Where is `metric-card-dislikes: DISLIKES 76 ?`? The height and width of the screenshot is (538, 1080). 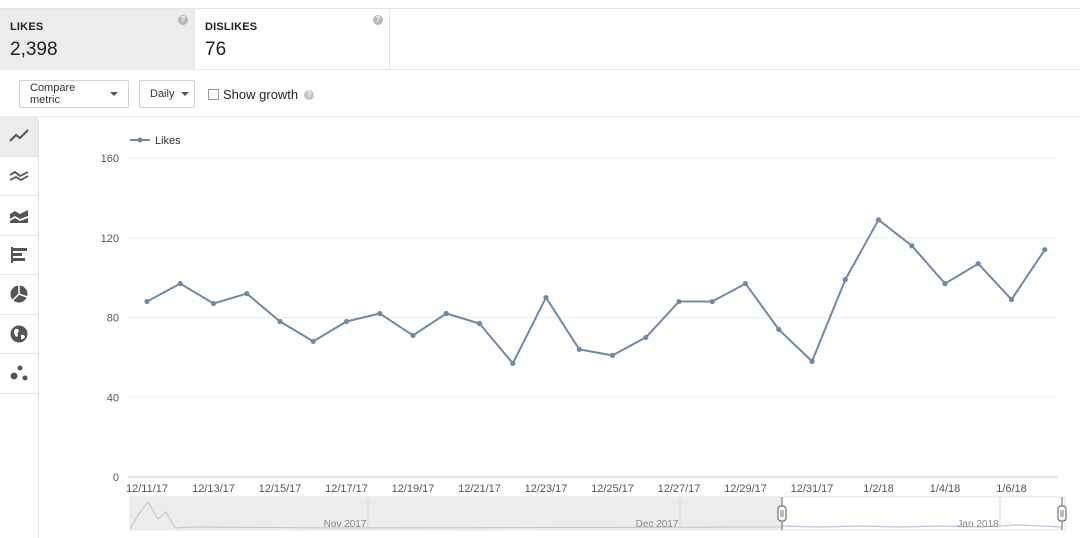 metric-card-dislikes: DISLIKES 76 ? is located at coordinates (292, 39).